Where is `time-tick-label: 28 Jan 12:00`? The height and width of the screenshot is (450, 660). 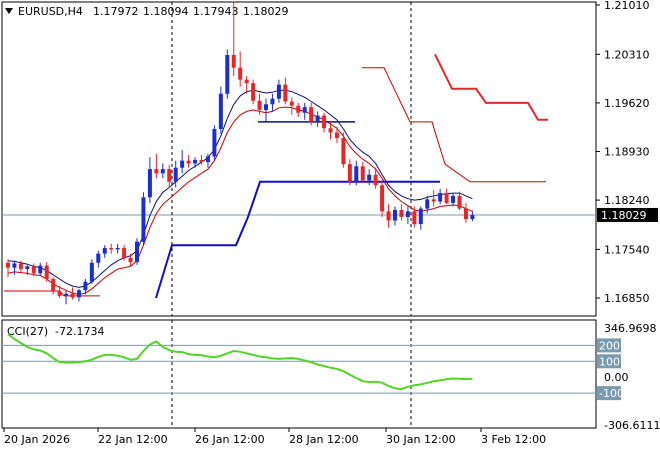
time-tick-label: 28 Jan 12:00 is located at coordinates (324, 439).